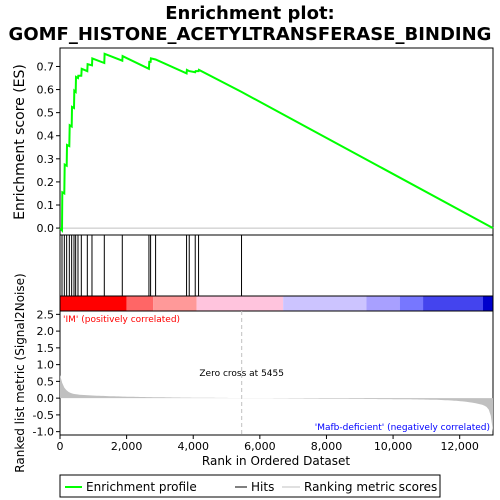 This screenshot has width=500, height=500. Describe the element at coordinates (141, 487) in the screenshot. I see `legend-item-enrichment: Enrichment profile` at that location.